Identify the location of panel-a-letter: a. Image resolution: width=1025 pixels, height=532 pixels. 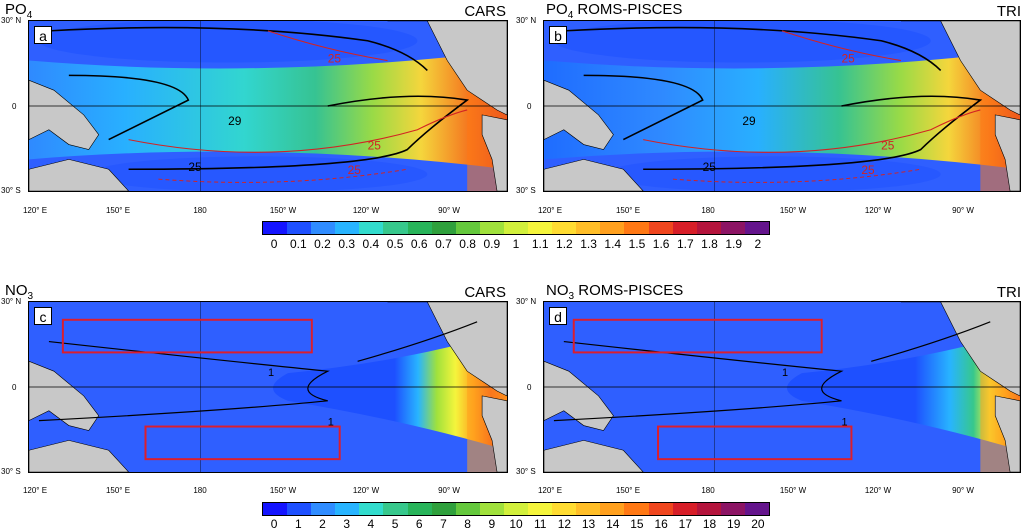
(43, 35).